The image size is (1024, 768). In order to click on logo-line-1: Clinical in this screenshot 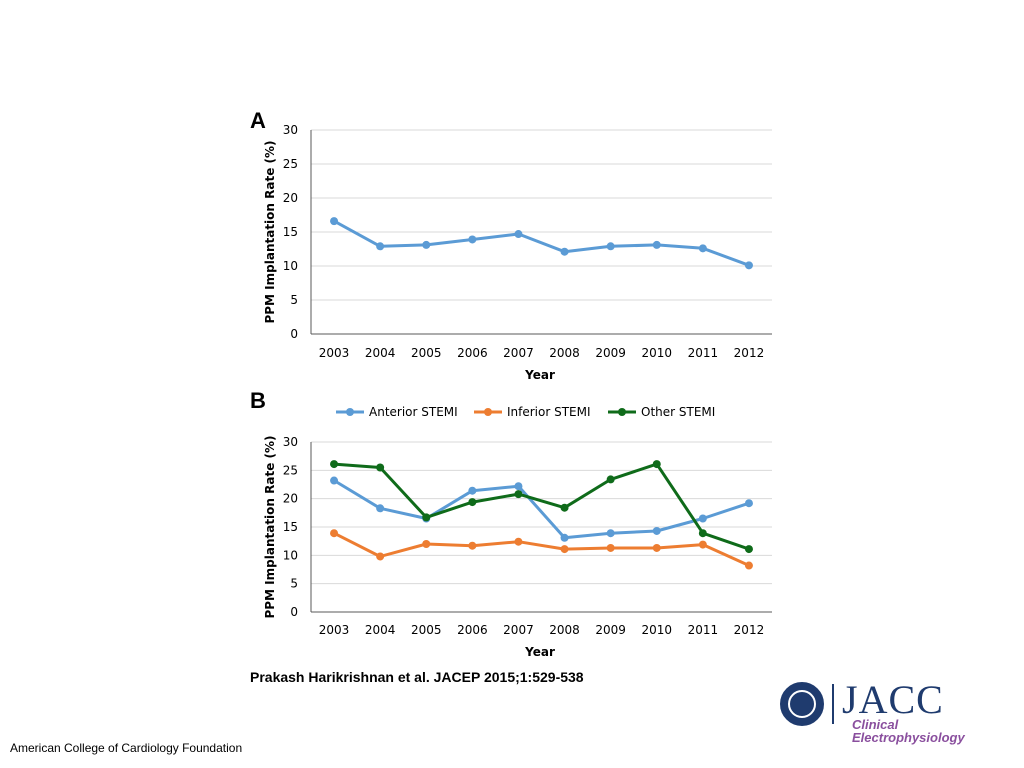, I will do `click(875, 724)`.